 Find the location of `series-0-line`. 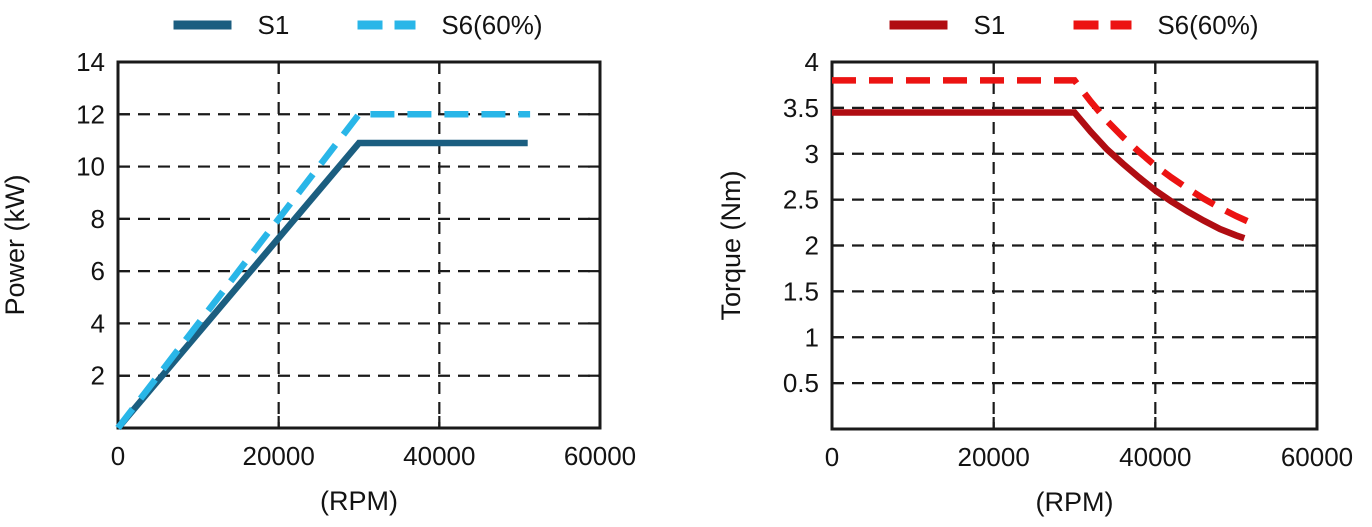

series-0-line is located at coordinates (1039, 175).